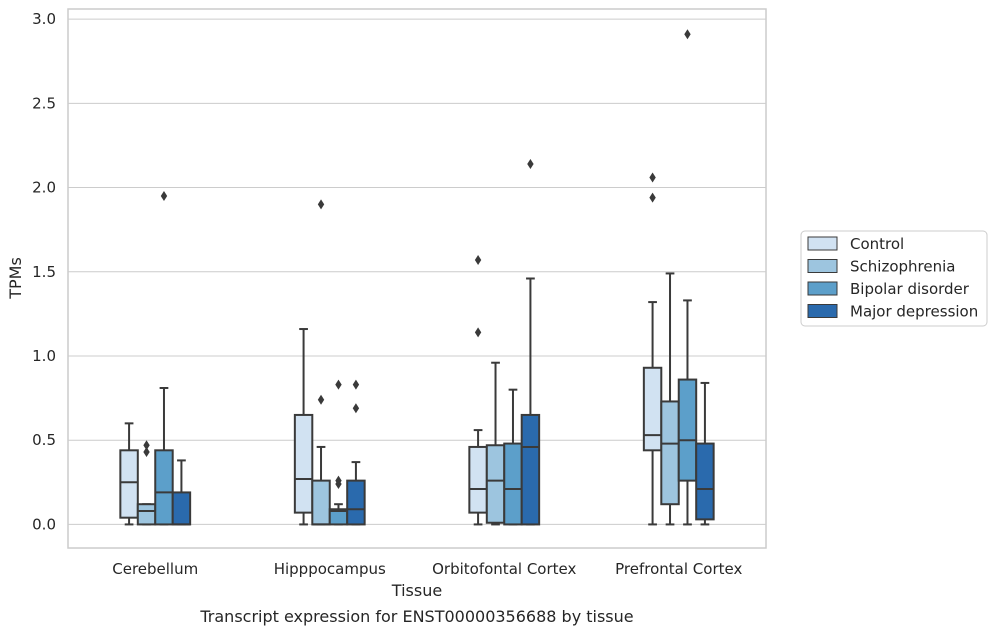  What do you see at coordinates (877, 244) in the screenshot?
I see `legend-label: Control` at bounding box center [877, 244].